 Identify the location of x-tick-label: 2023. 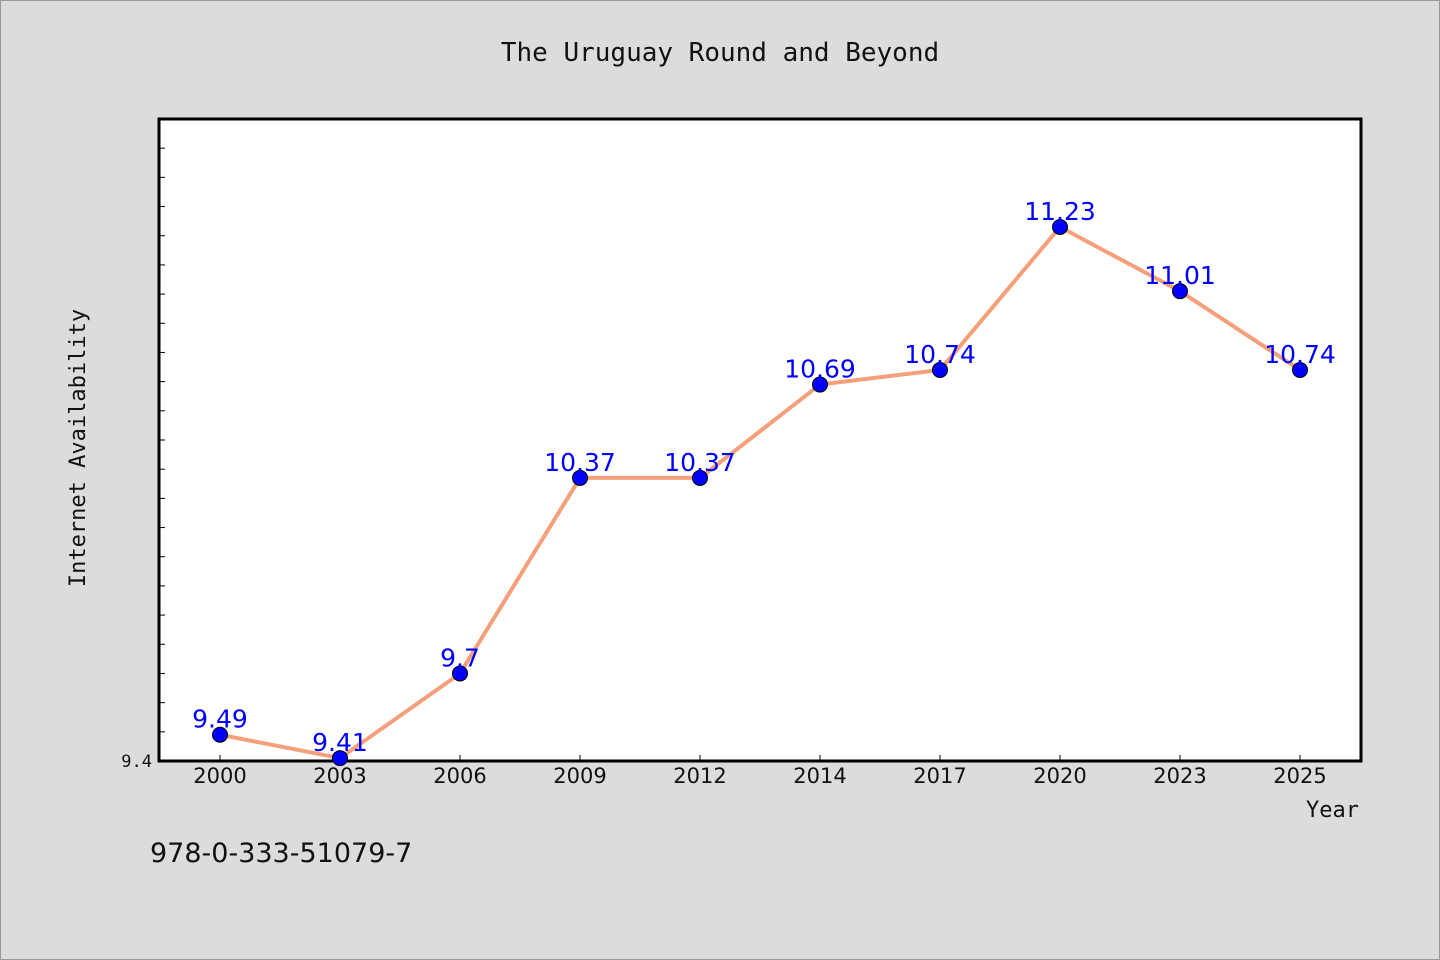
(1179, 776).